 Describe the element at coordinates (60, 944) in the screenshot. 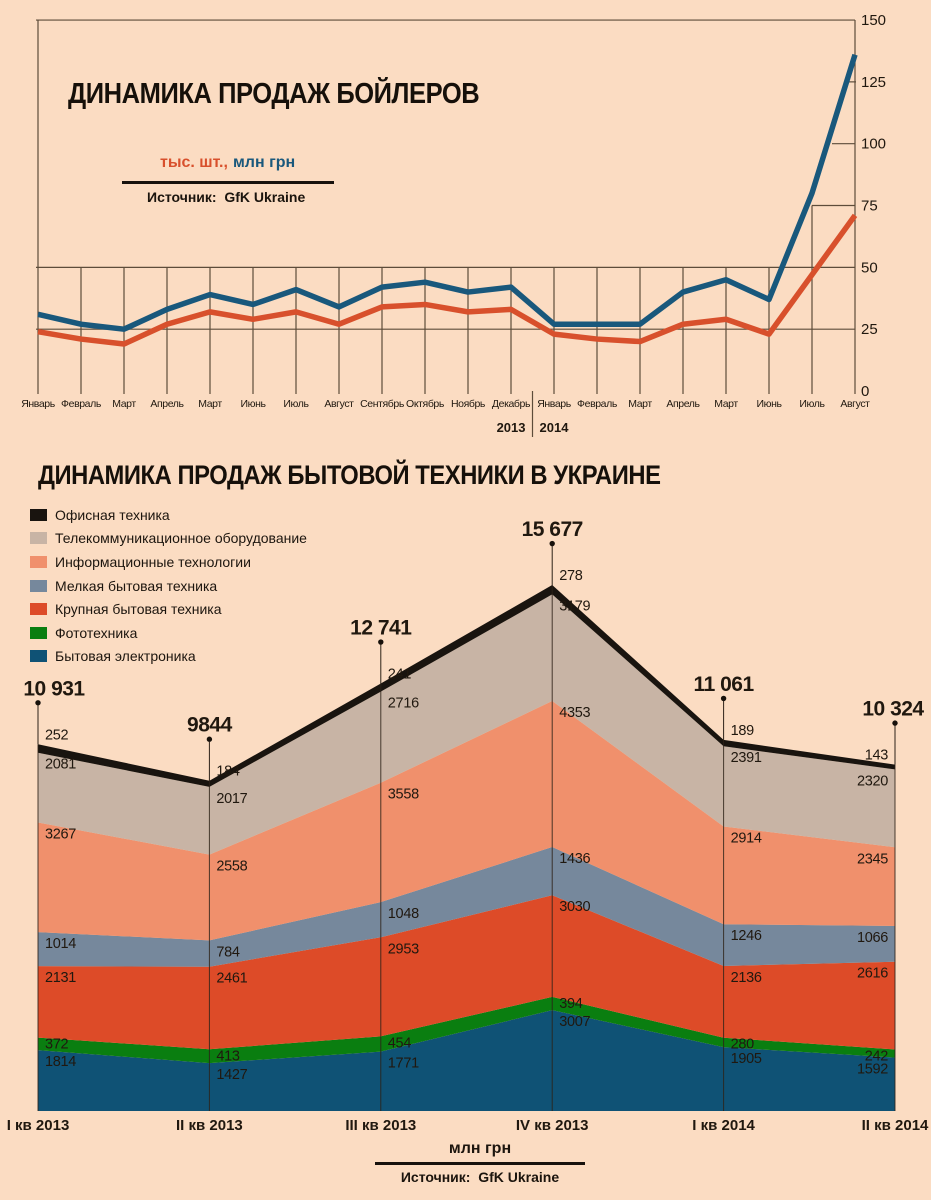

I see `band-value-label: 1014` at that location.